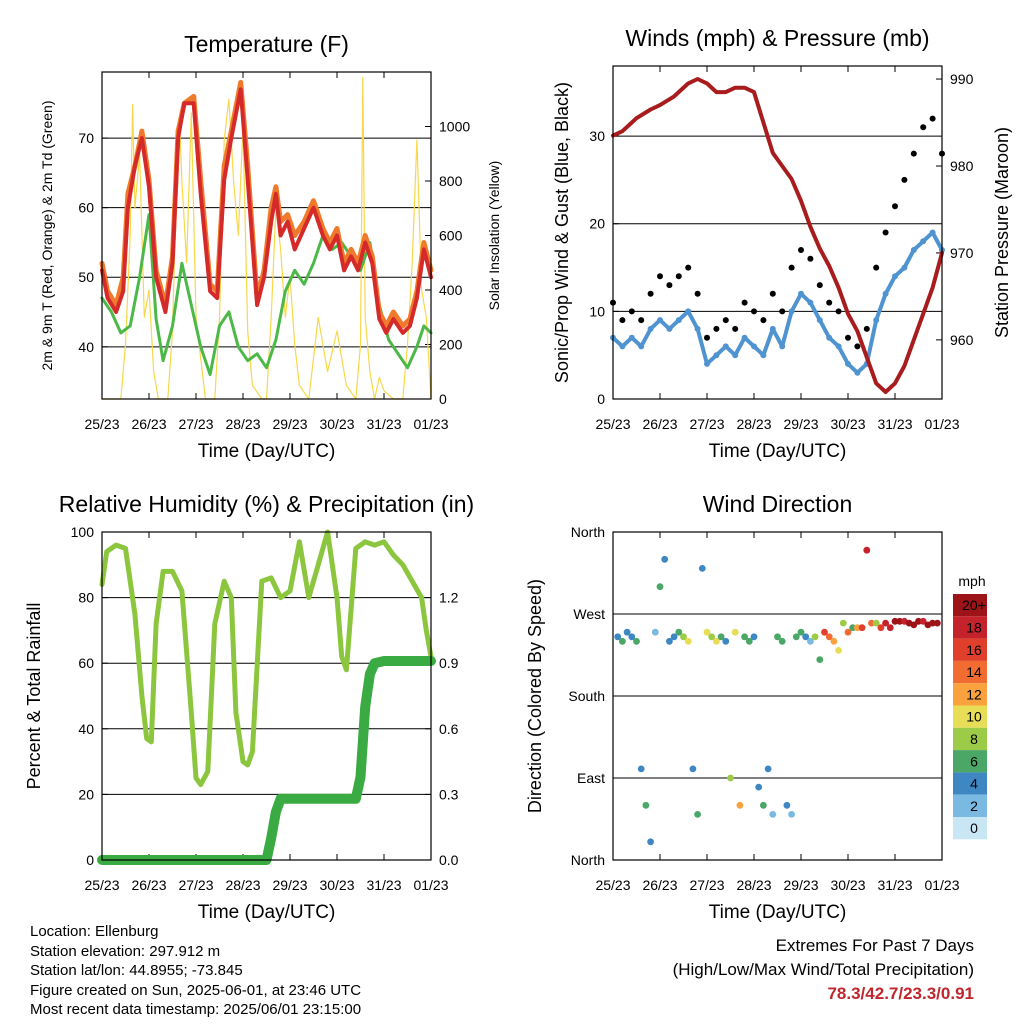 This screenshot has height=1024, width=1024. I want to click on colorbar-label: 6, so click(974, 761).